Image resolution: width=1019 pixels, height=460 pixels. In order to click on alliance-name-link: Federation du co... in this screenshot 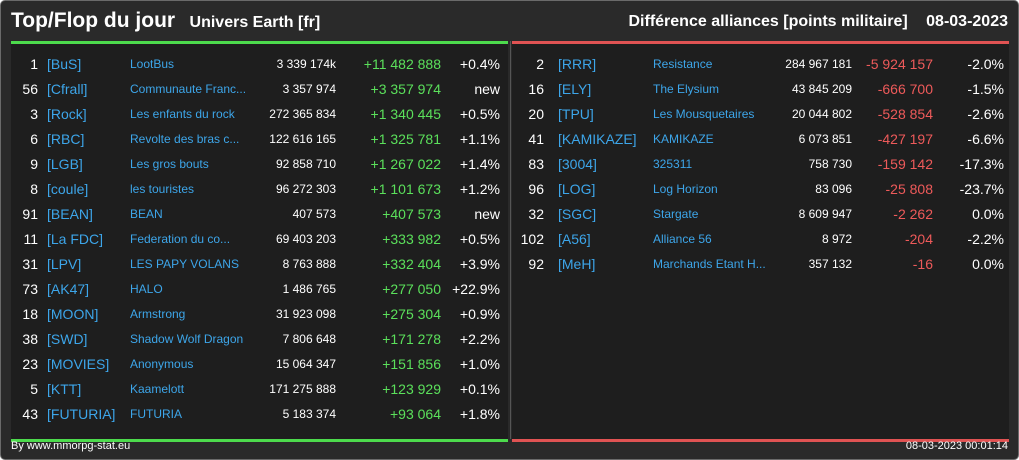, I will do `click(180, 239)`.